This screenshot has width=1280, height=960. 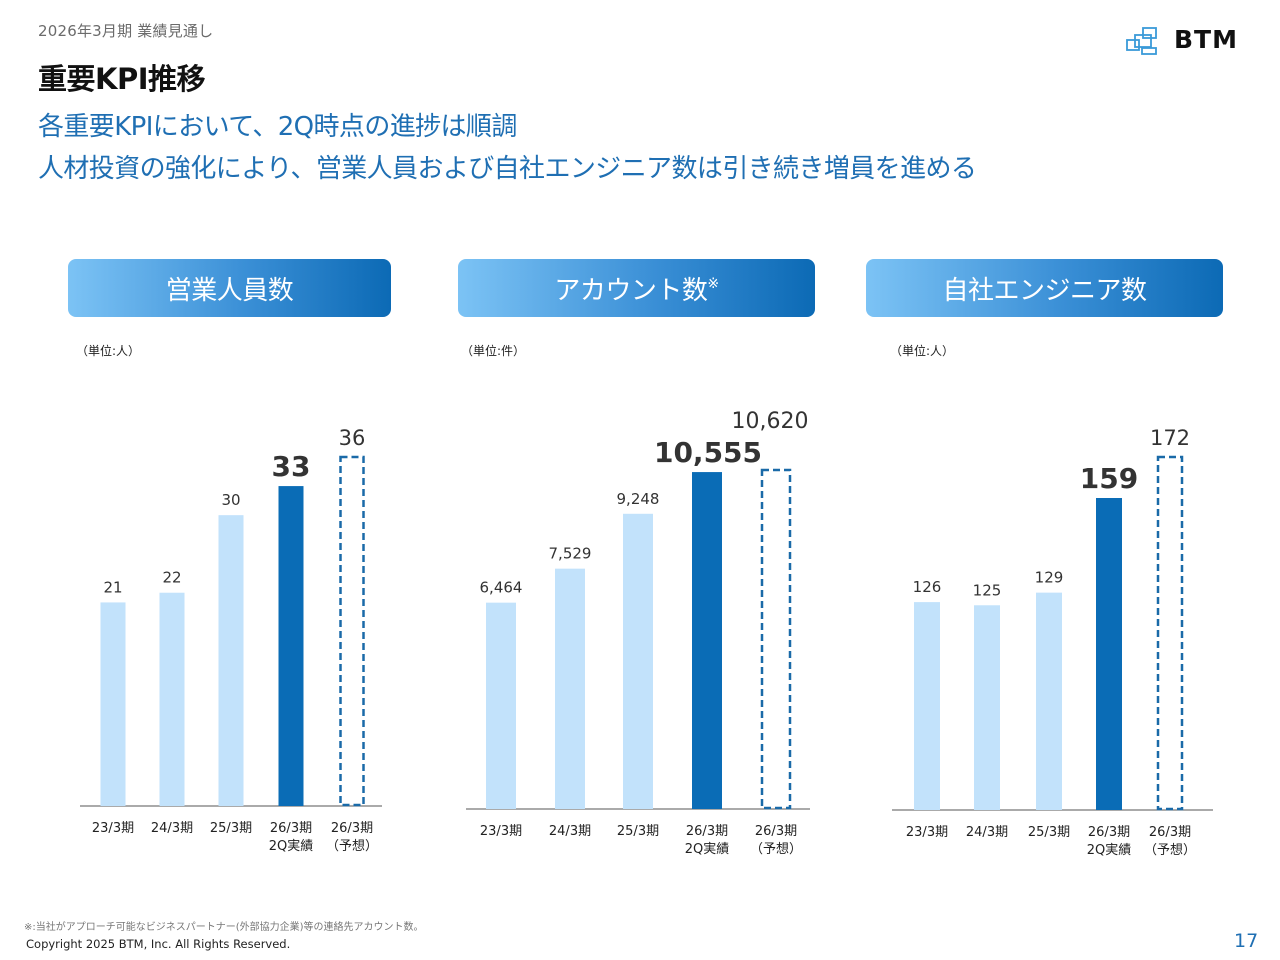 I want to click on unit-label: （単位:件）, so click(x=493, y=351).